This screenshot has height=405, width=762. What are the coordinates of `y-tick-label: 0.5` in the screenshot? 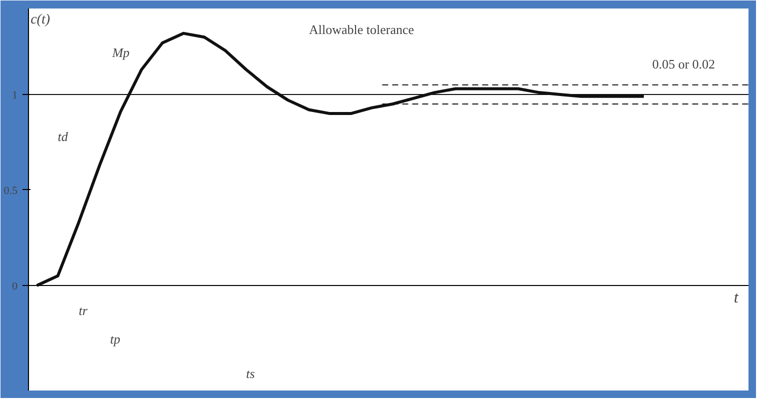 It's located at (11, 190).